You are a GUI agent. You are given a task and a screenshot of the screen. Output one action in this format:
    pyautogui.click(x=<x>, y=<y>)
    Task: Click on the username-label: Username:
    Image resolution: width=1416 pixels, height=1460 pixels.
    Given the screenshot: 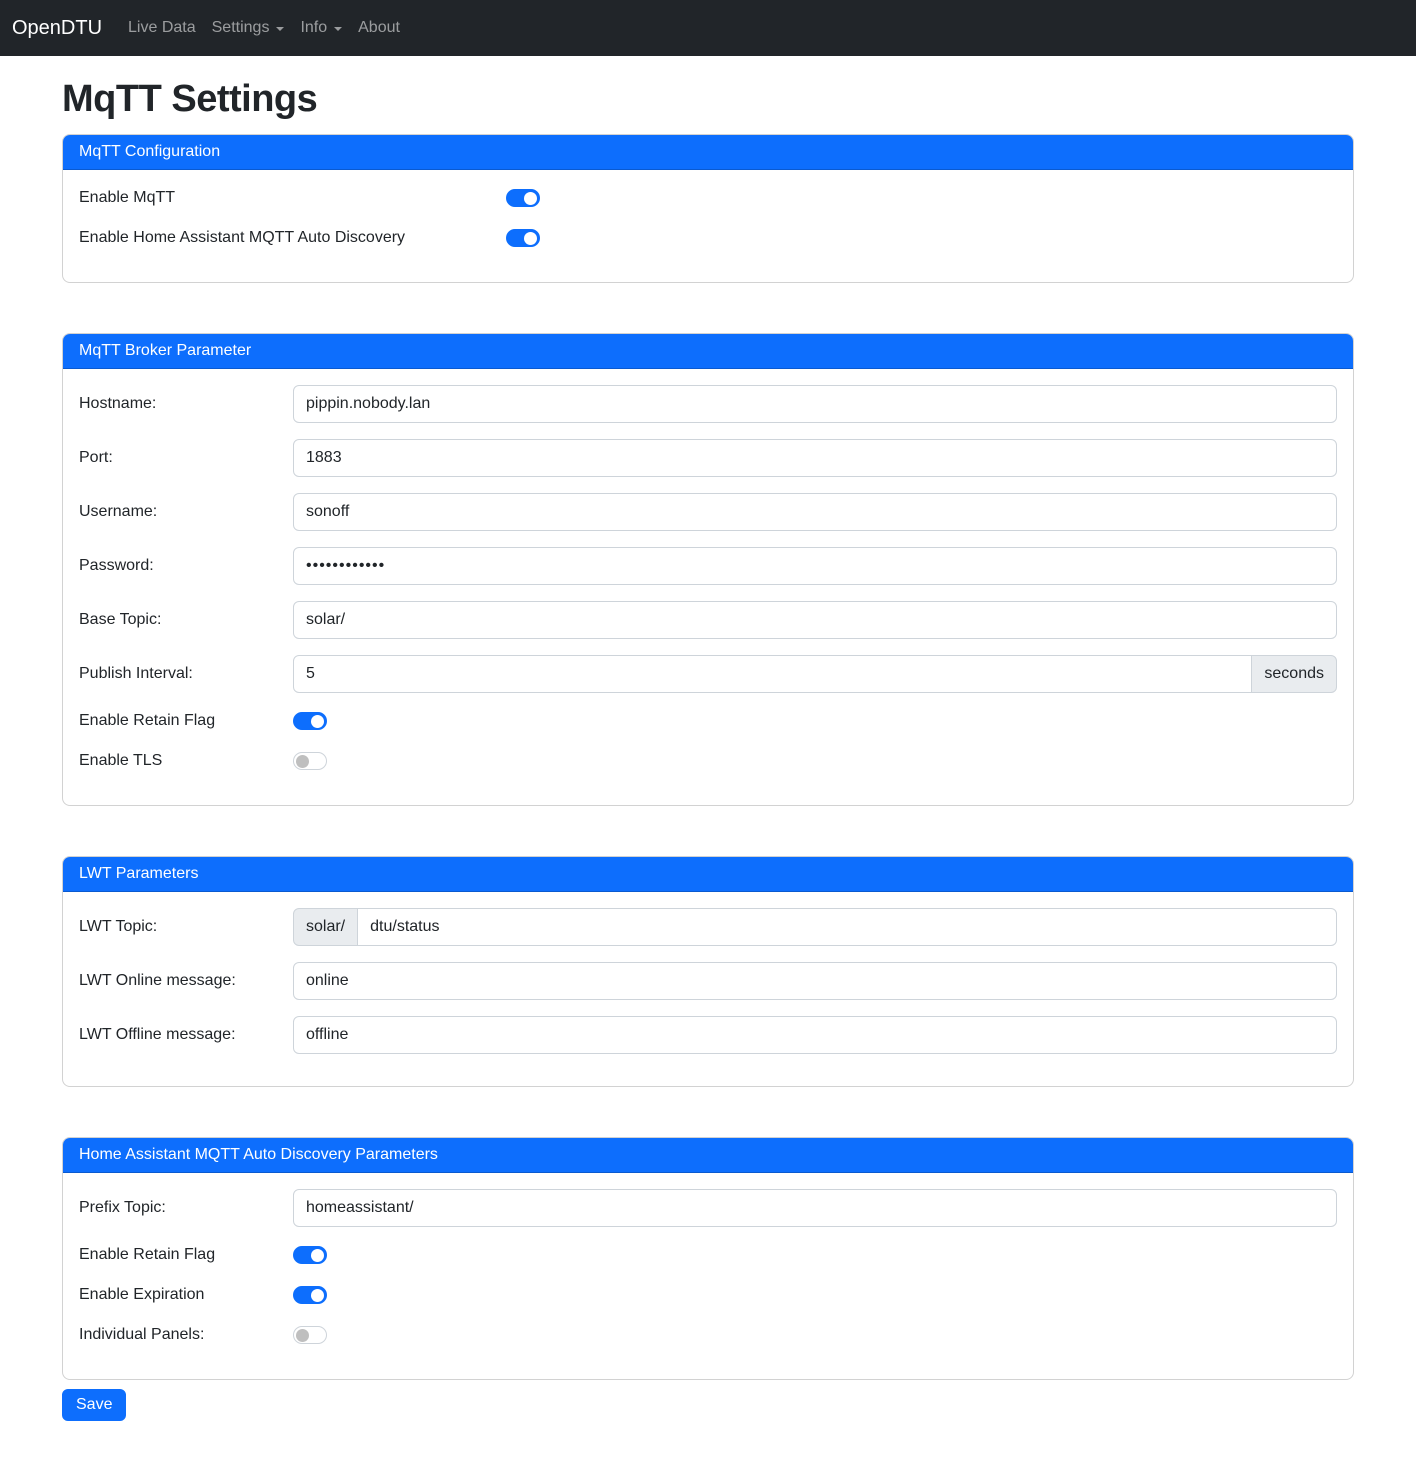 What is the action you would take?
    pyautogui.click(x=118, y=511)
    